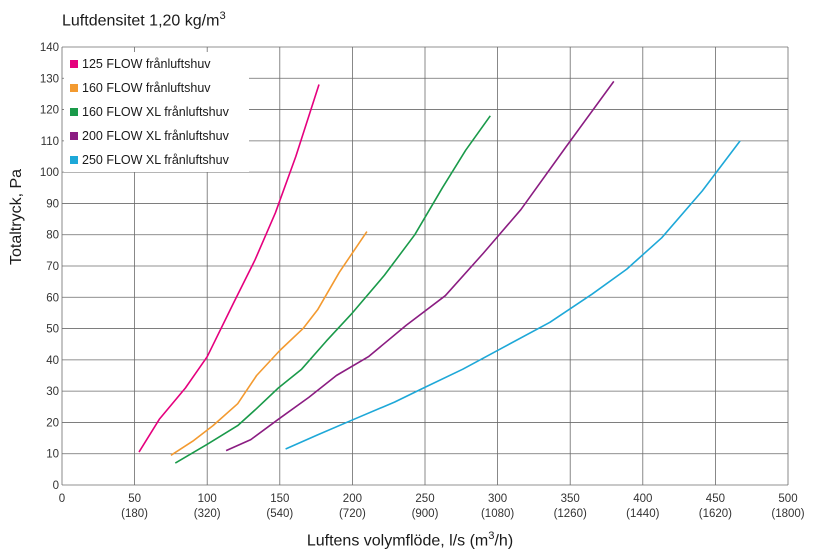  What do you see at coordinates (352, 499) in the screenshot?
I see `x-tick-label: 200` at bounding box center [352, 499].